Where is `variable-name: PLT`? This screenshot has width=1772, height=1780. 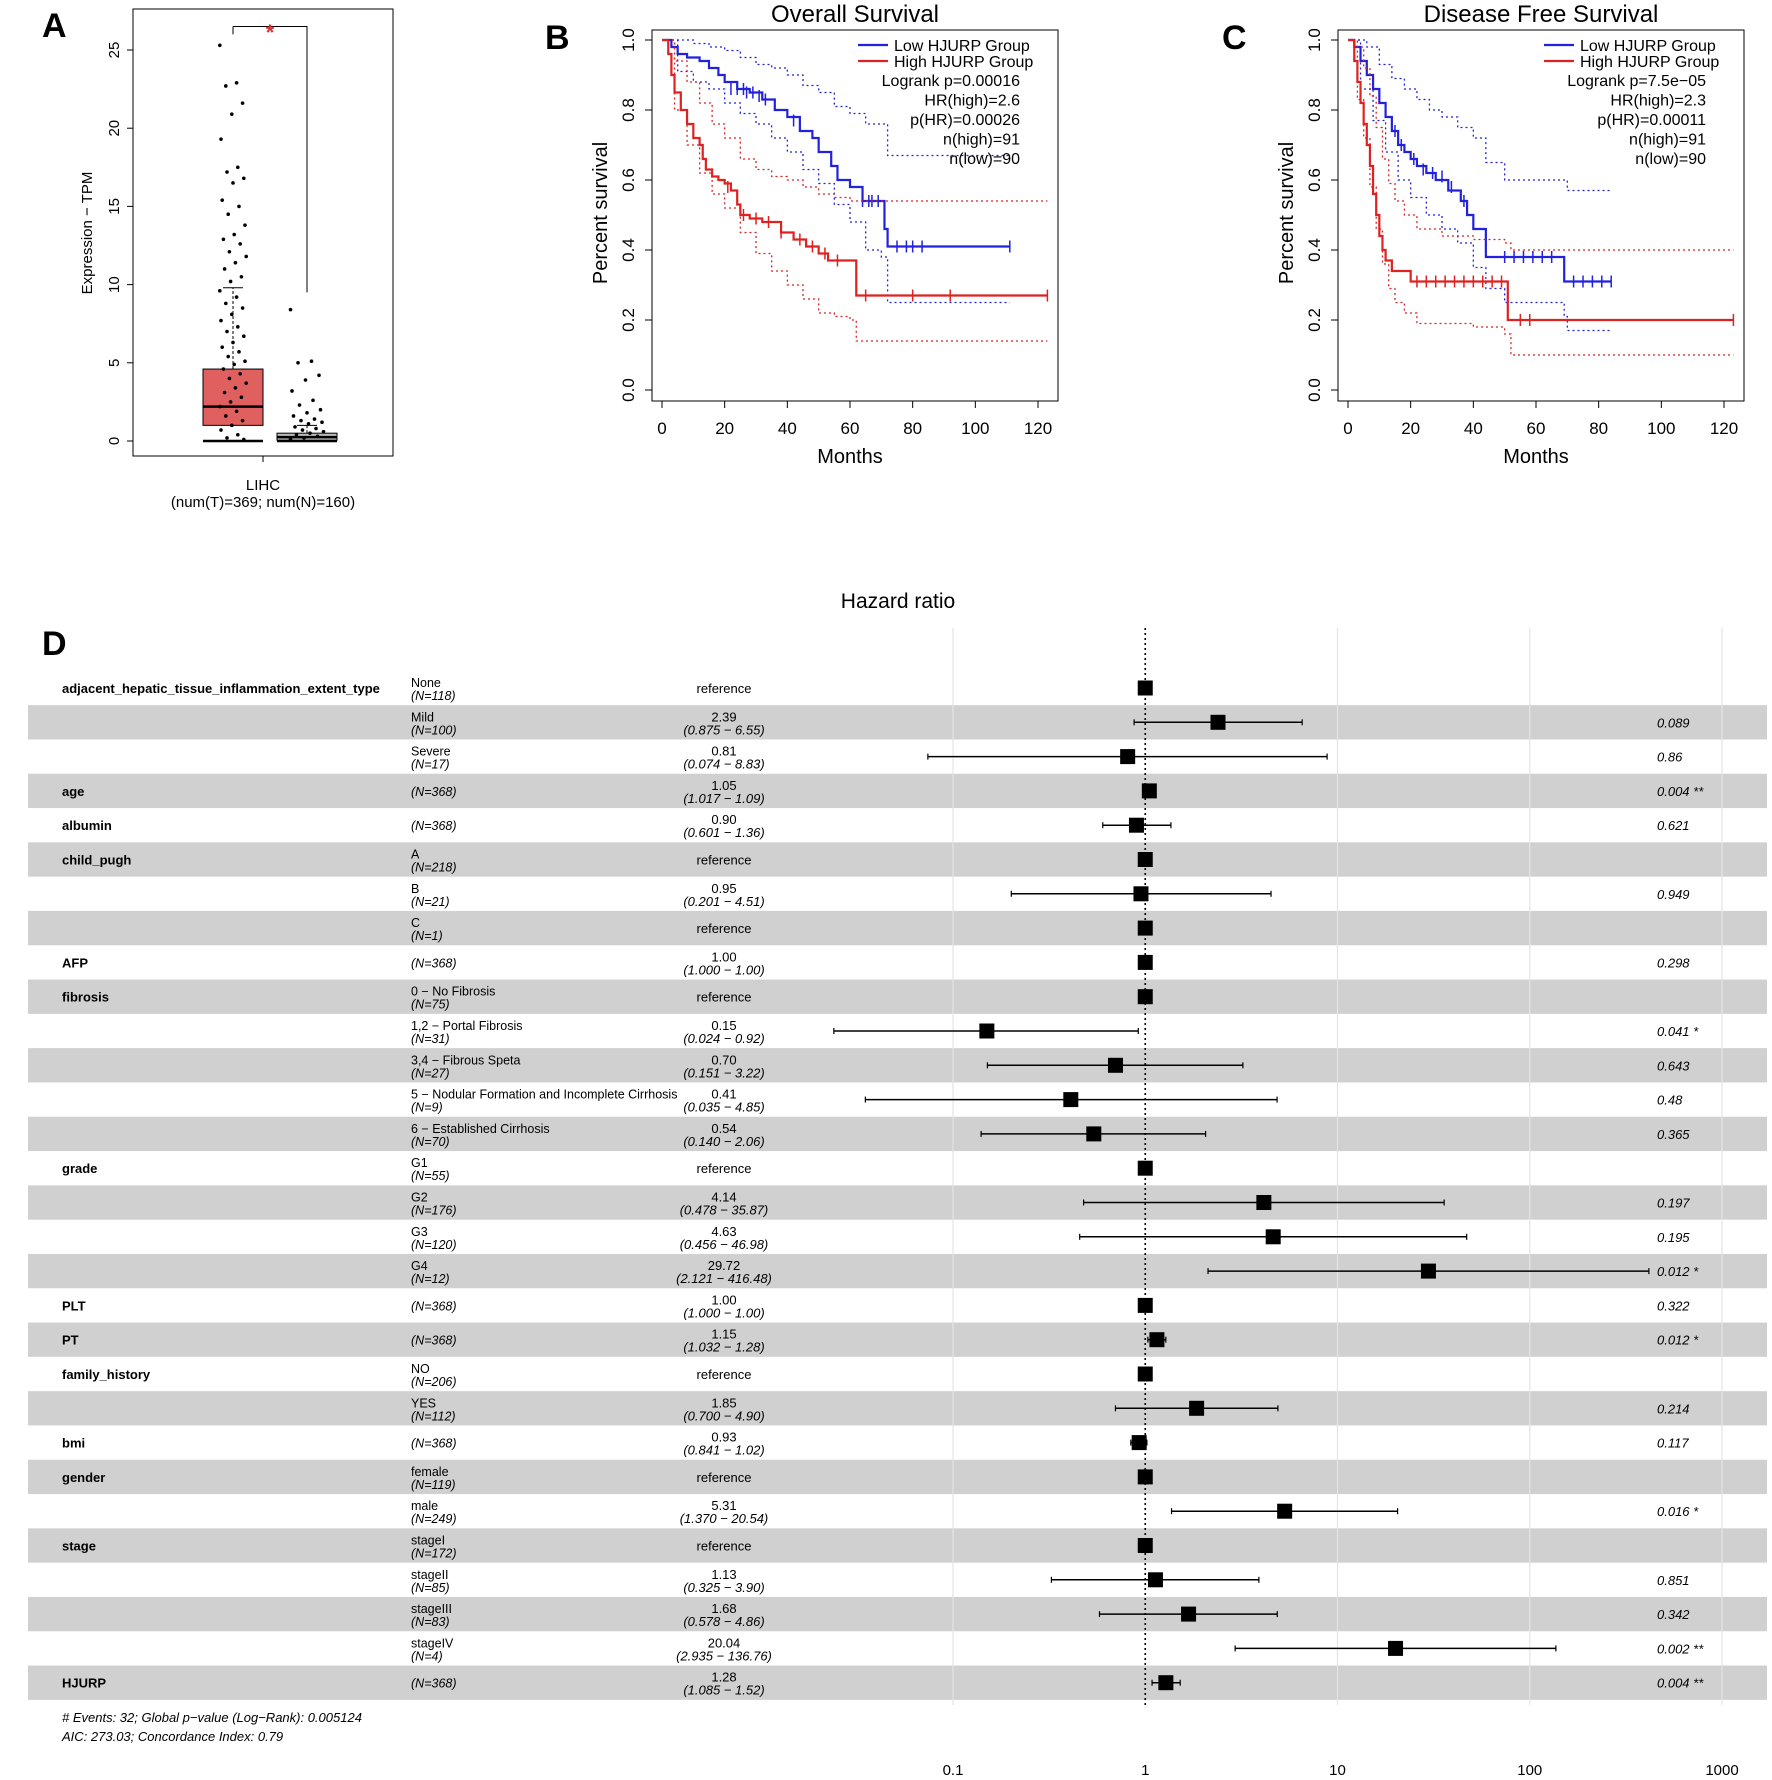 variable-name: PLT is located at coordinates (74, 1305).